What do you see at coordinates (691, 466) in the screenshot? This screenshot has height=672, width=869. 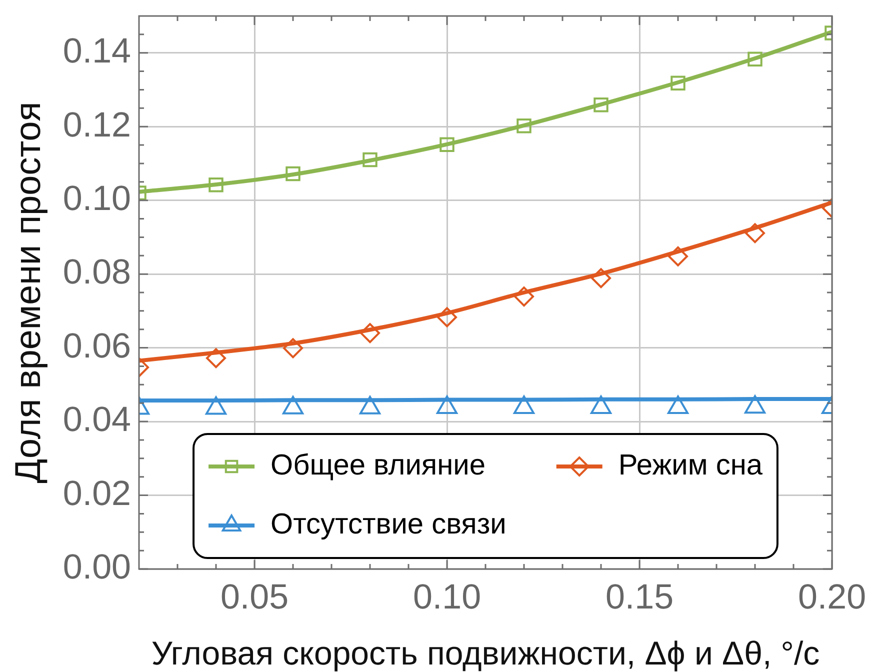 I see `legend-label: Режим сна` at bounding box center [691, 466].